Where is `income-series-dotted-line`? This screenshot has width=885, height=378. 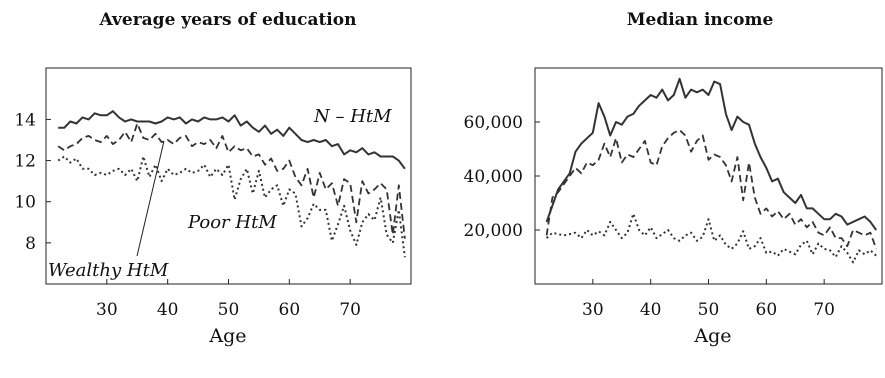 income-series-dotted-line is located at coordinates (711, 238).